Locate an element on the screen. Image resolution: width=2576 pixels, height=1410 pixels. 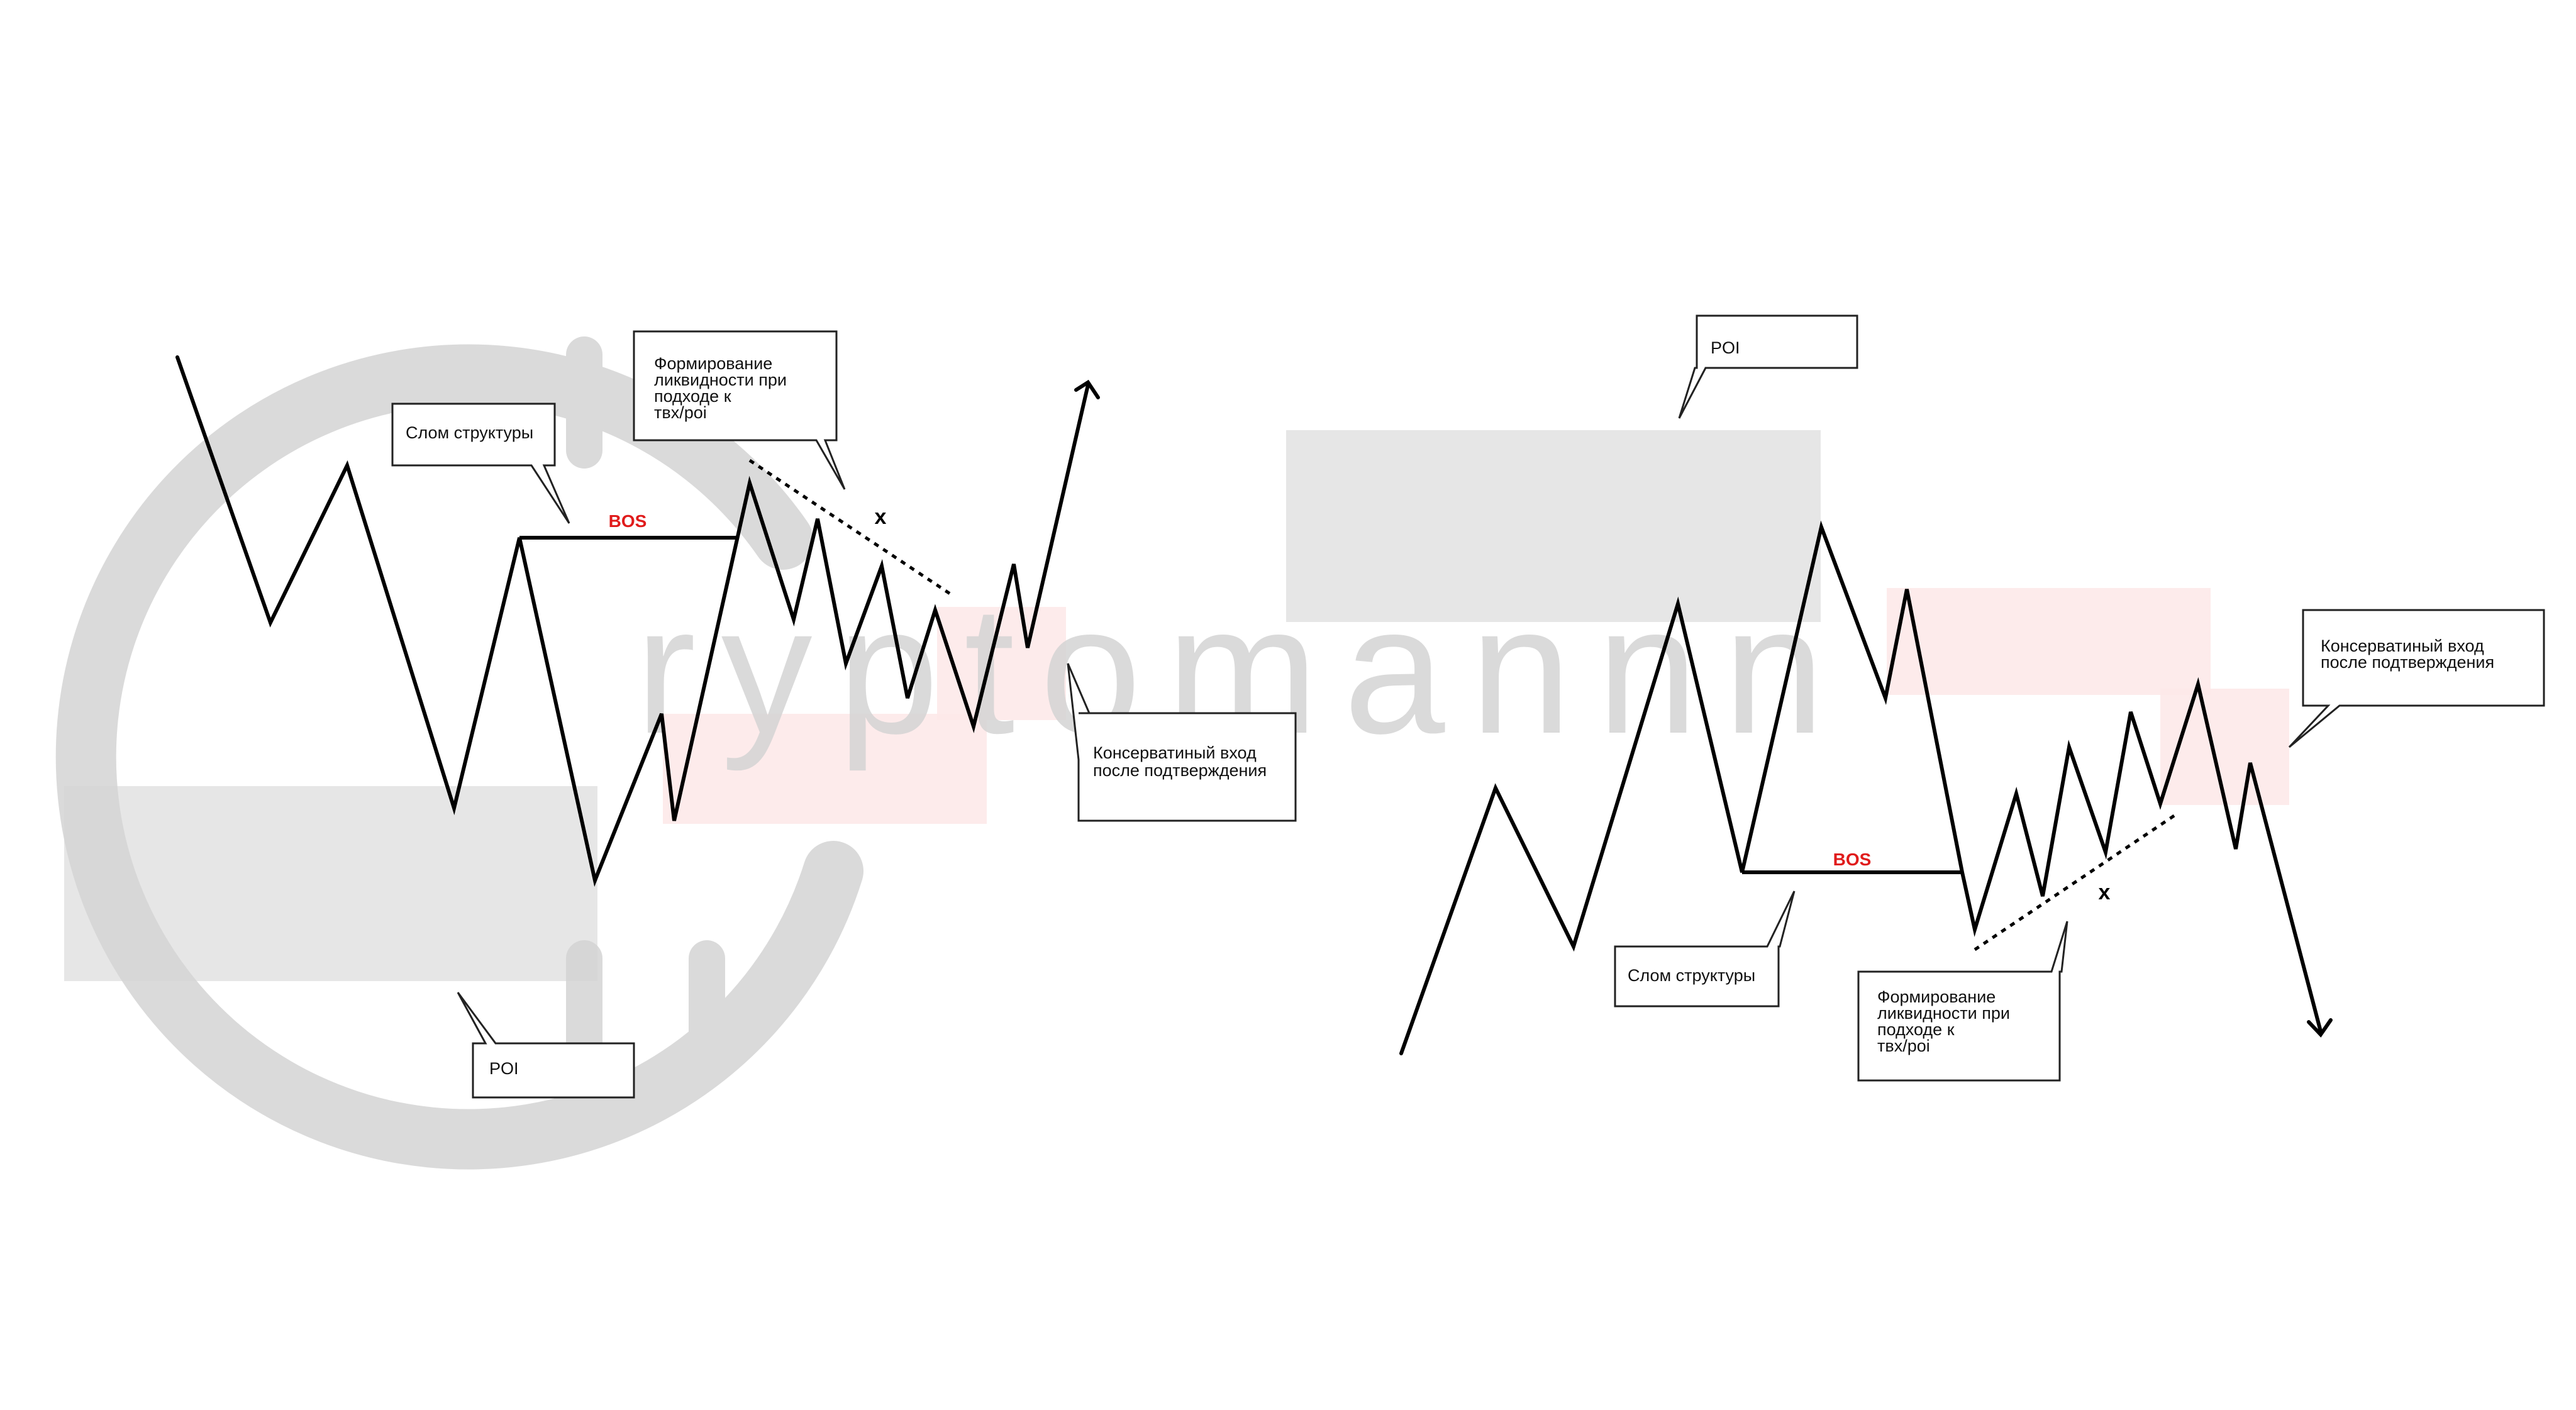
left-bos-label: BOS is located at coordinates (628, 521).